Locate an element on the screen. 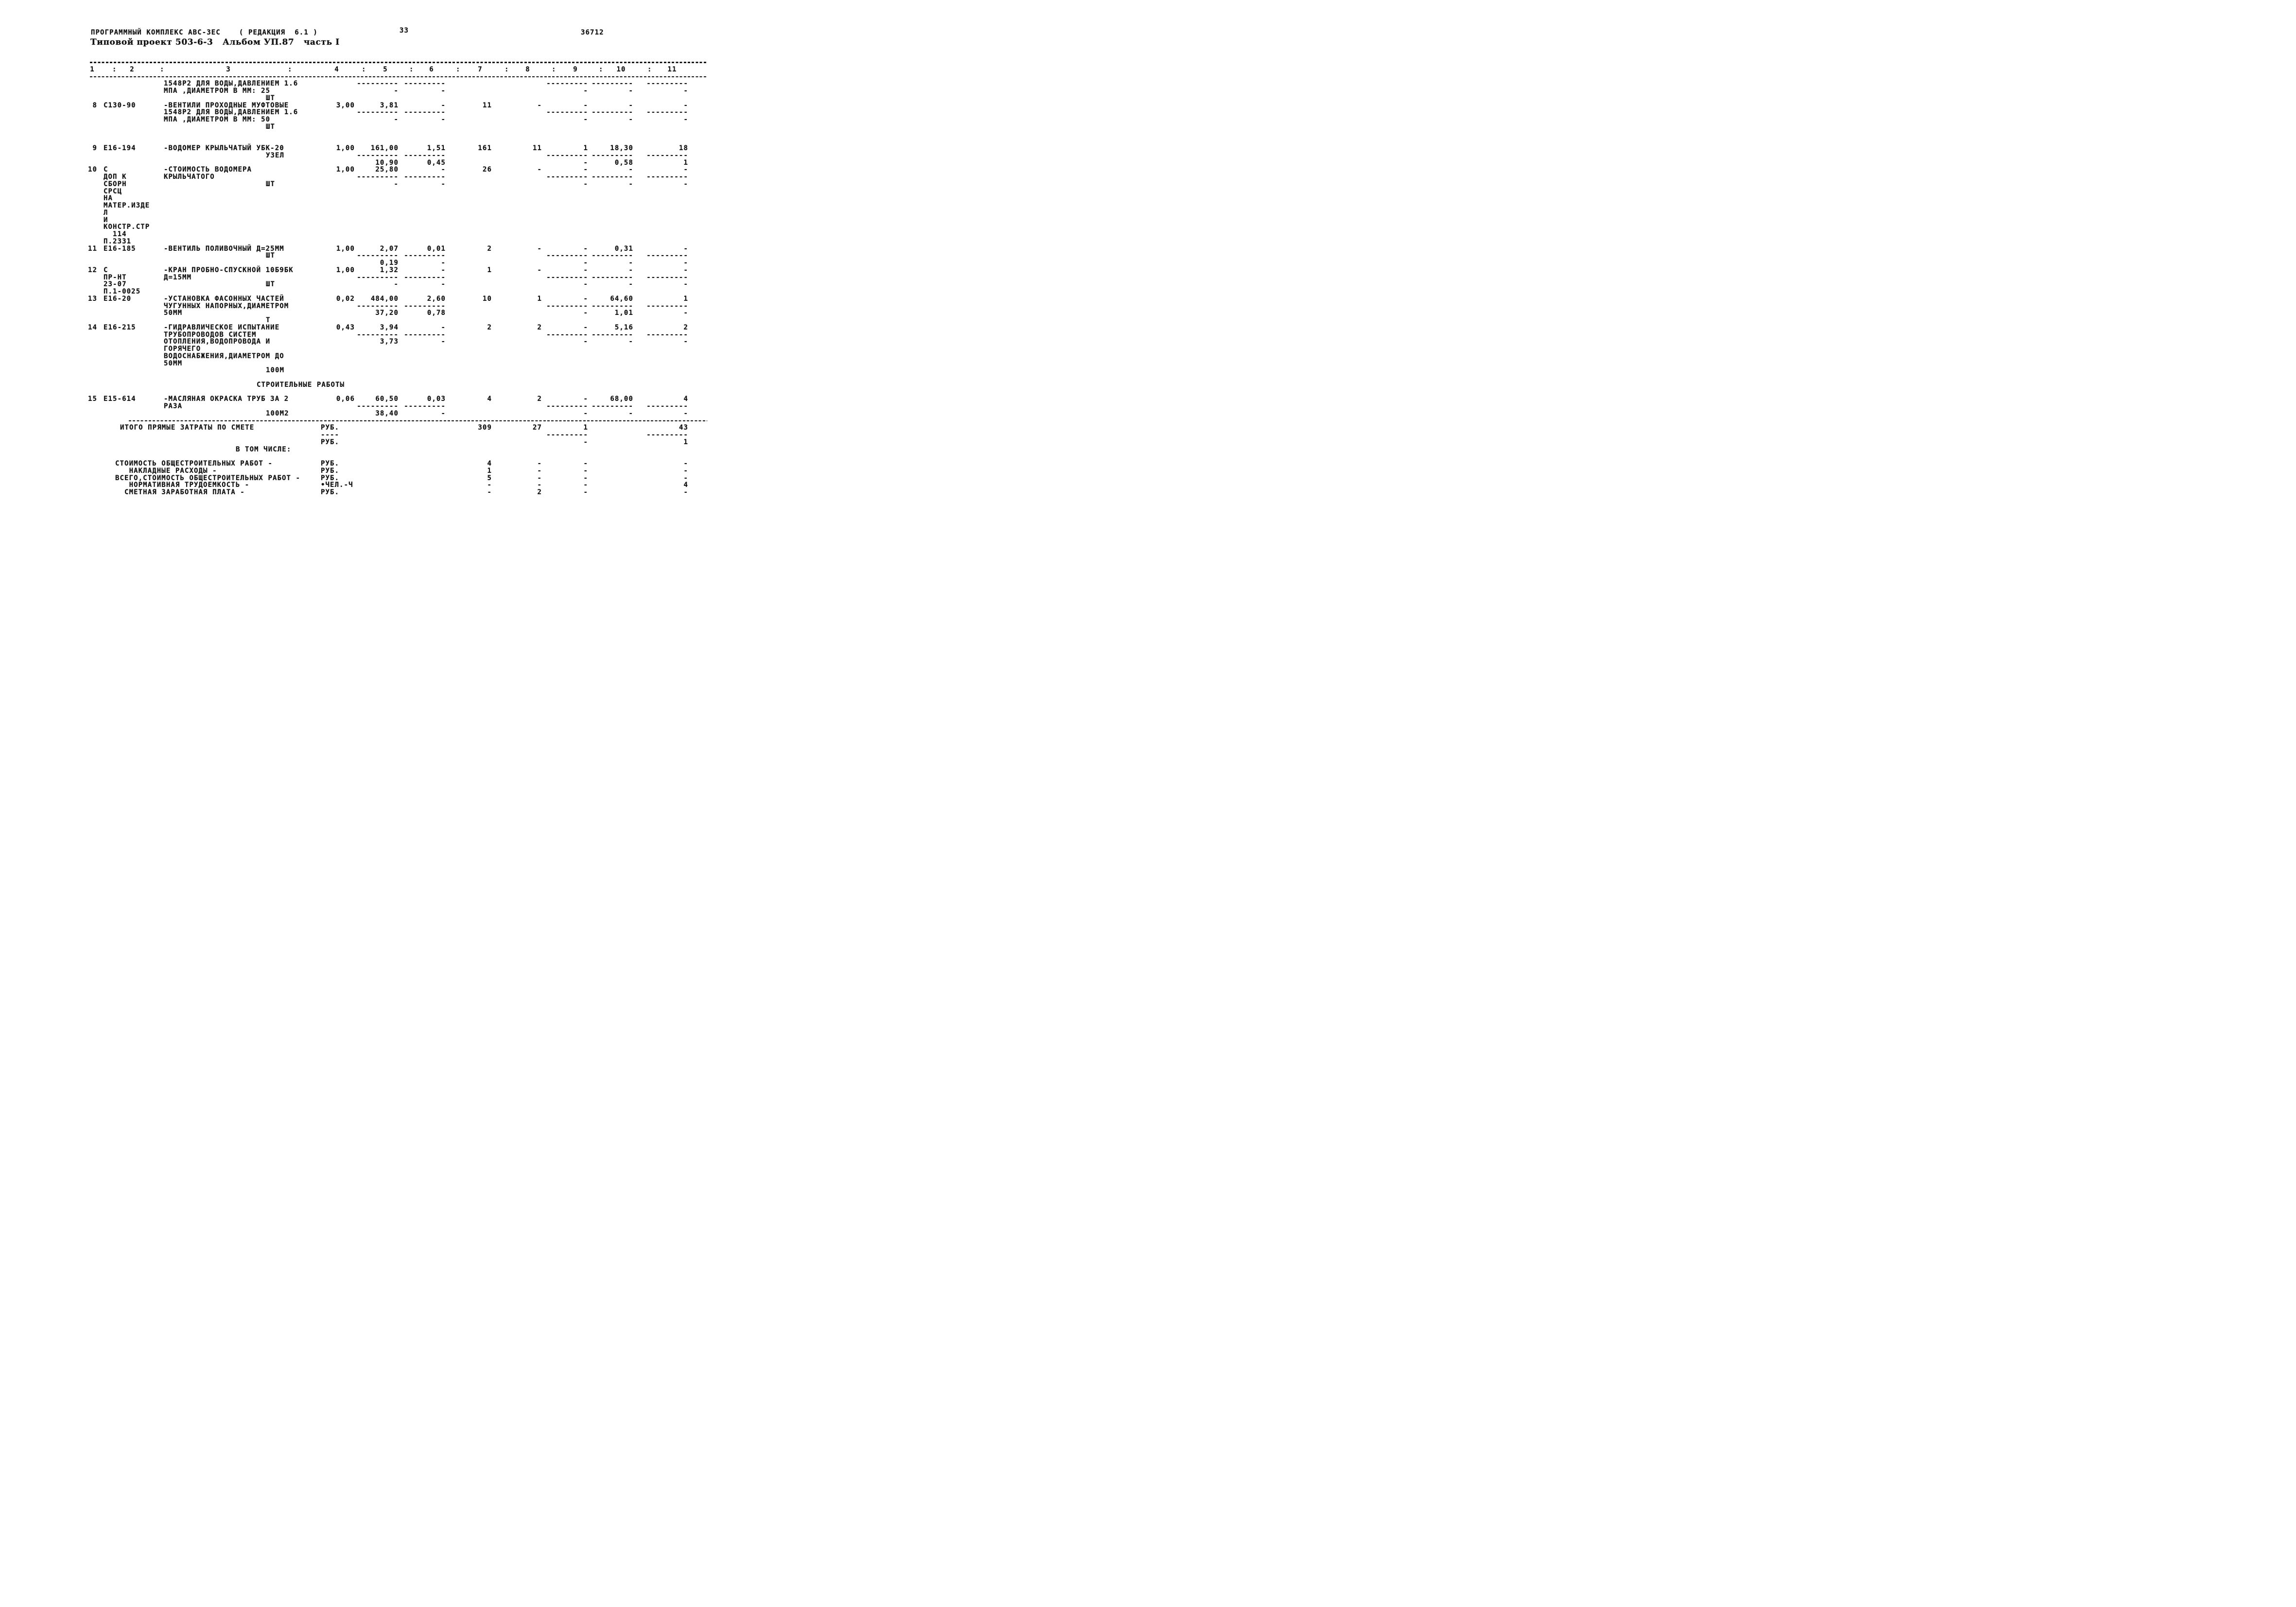 This screenshot has width=2296, height=1607. cell-code: П.2331 is located at coordinates (118, 241).